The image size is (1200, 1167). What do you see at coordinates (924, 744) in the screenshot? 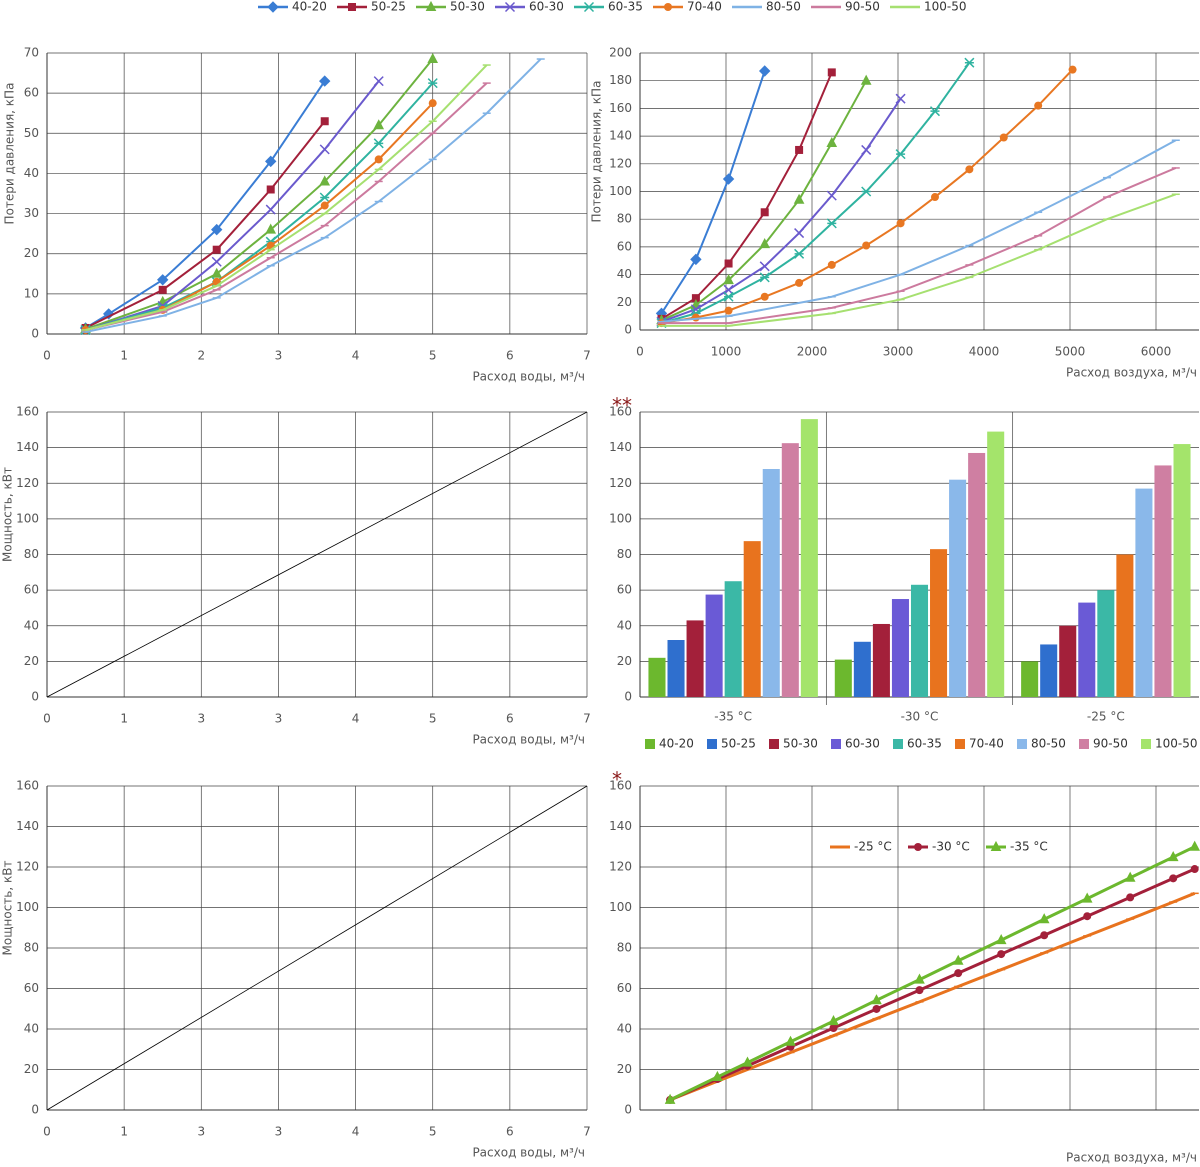
I see `legend-label: 60-35` at bounding box center [924, 744].